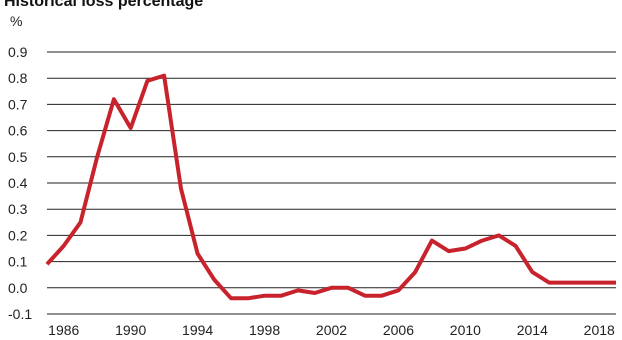 The image size is (622, 340). I want to click on x-tick-label: 2010, so click(465, 330).